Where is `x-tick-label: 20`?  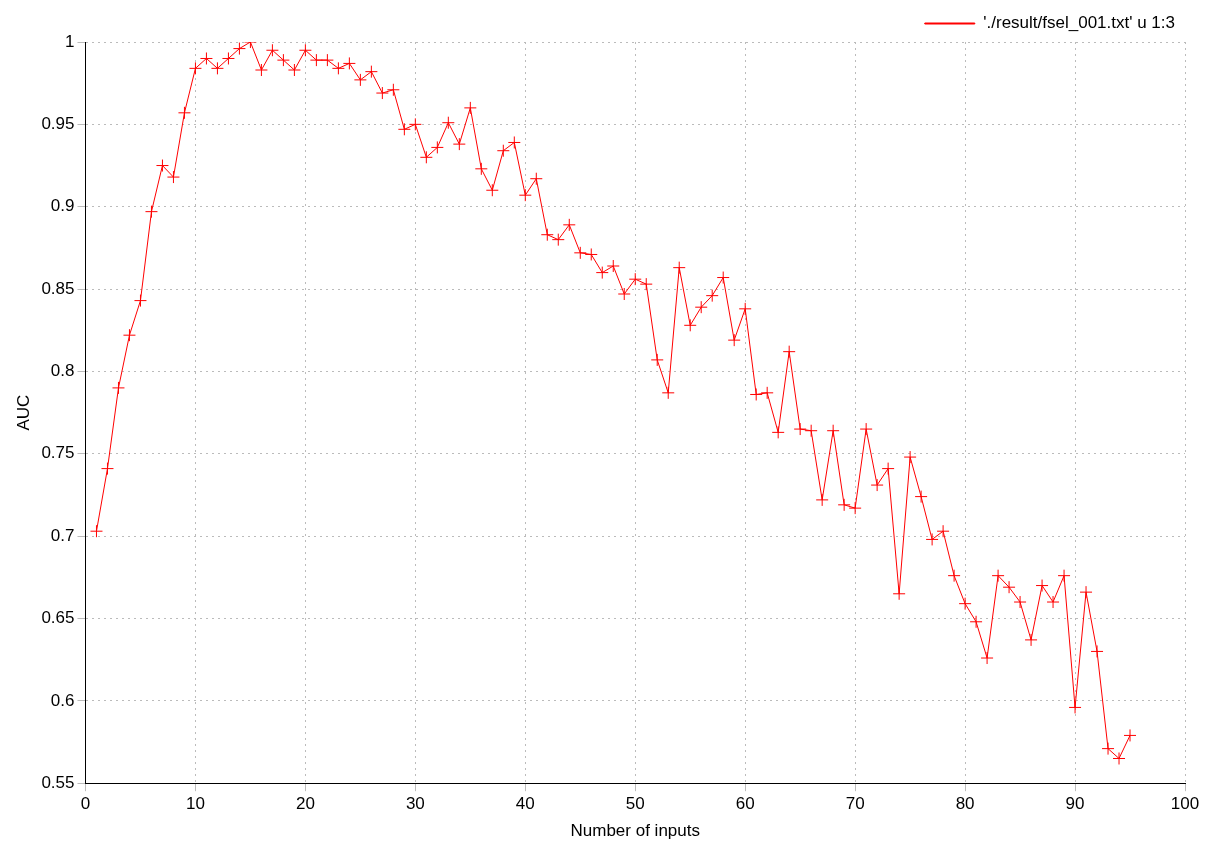
x-tick-label: 20 is located at coordinates (305, 804).